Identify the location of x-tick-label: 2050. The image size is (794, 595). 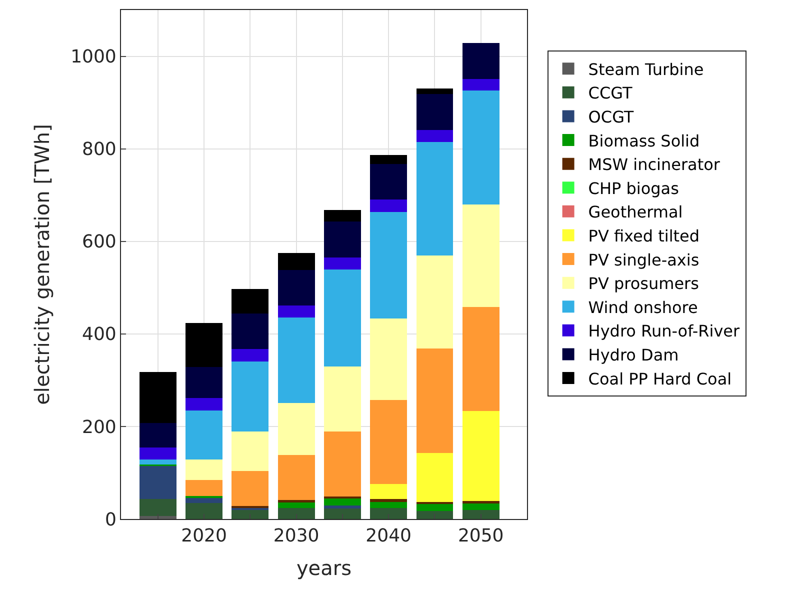
(481, 536).